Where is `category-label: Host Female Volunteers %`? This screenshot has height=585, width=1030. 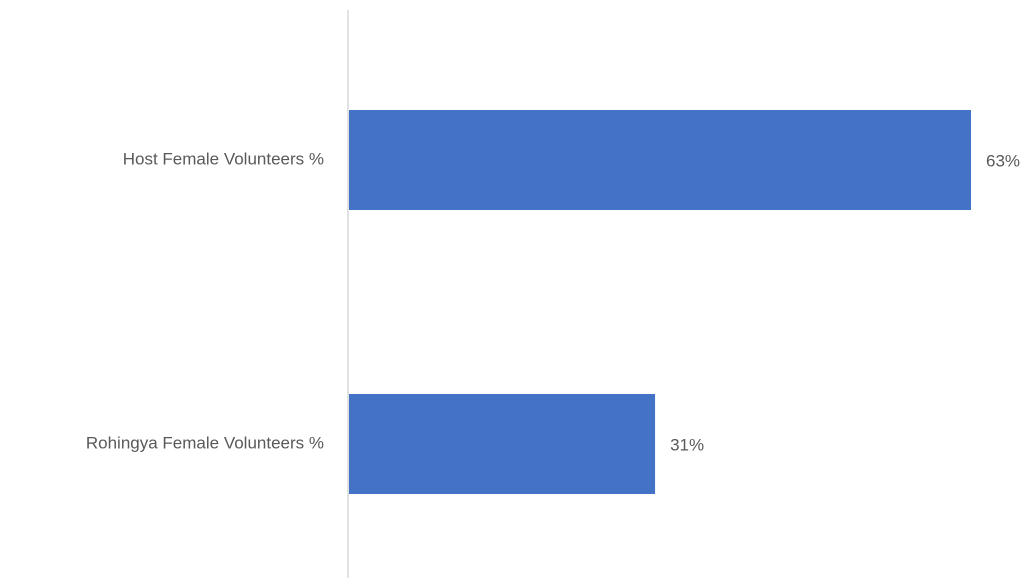 category-label: Host Female Volunteers % is located at coordinates (223, 158).